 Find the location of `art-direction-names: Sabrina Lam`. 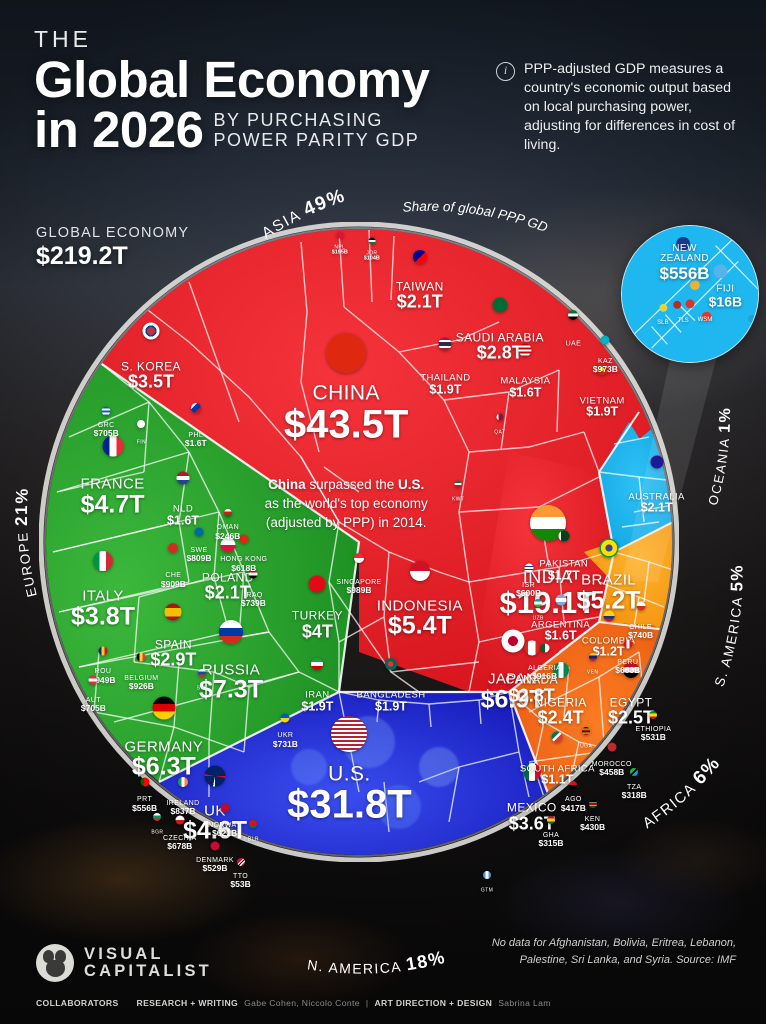

art-direction-names: Sabrina Lam is located at coordinates (524, 1003).